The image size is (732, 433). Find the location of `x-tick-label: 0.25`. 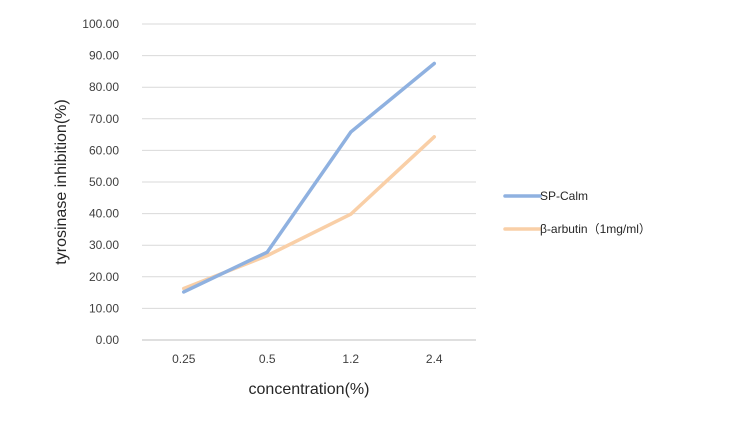

x-tick-label: 0.25 is located at coordinates (184, 359).